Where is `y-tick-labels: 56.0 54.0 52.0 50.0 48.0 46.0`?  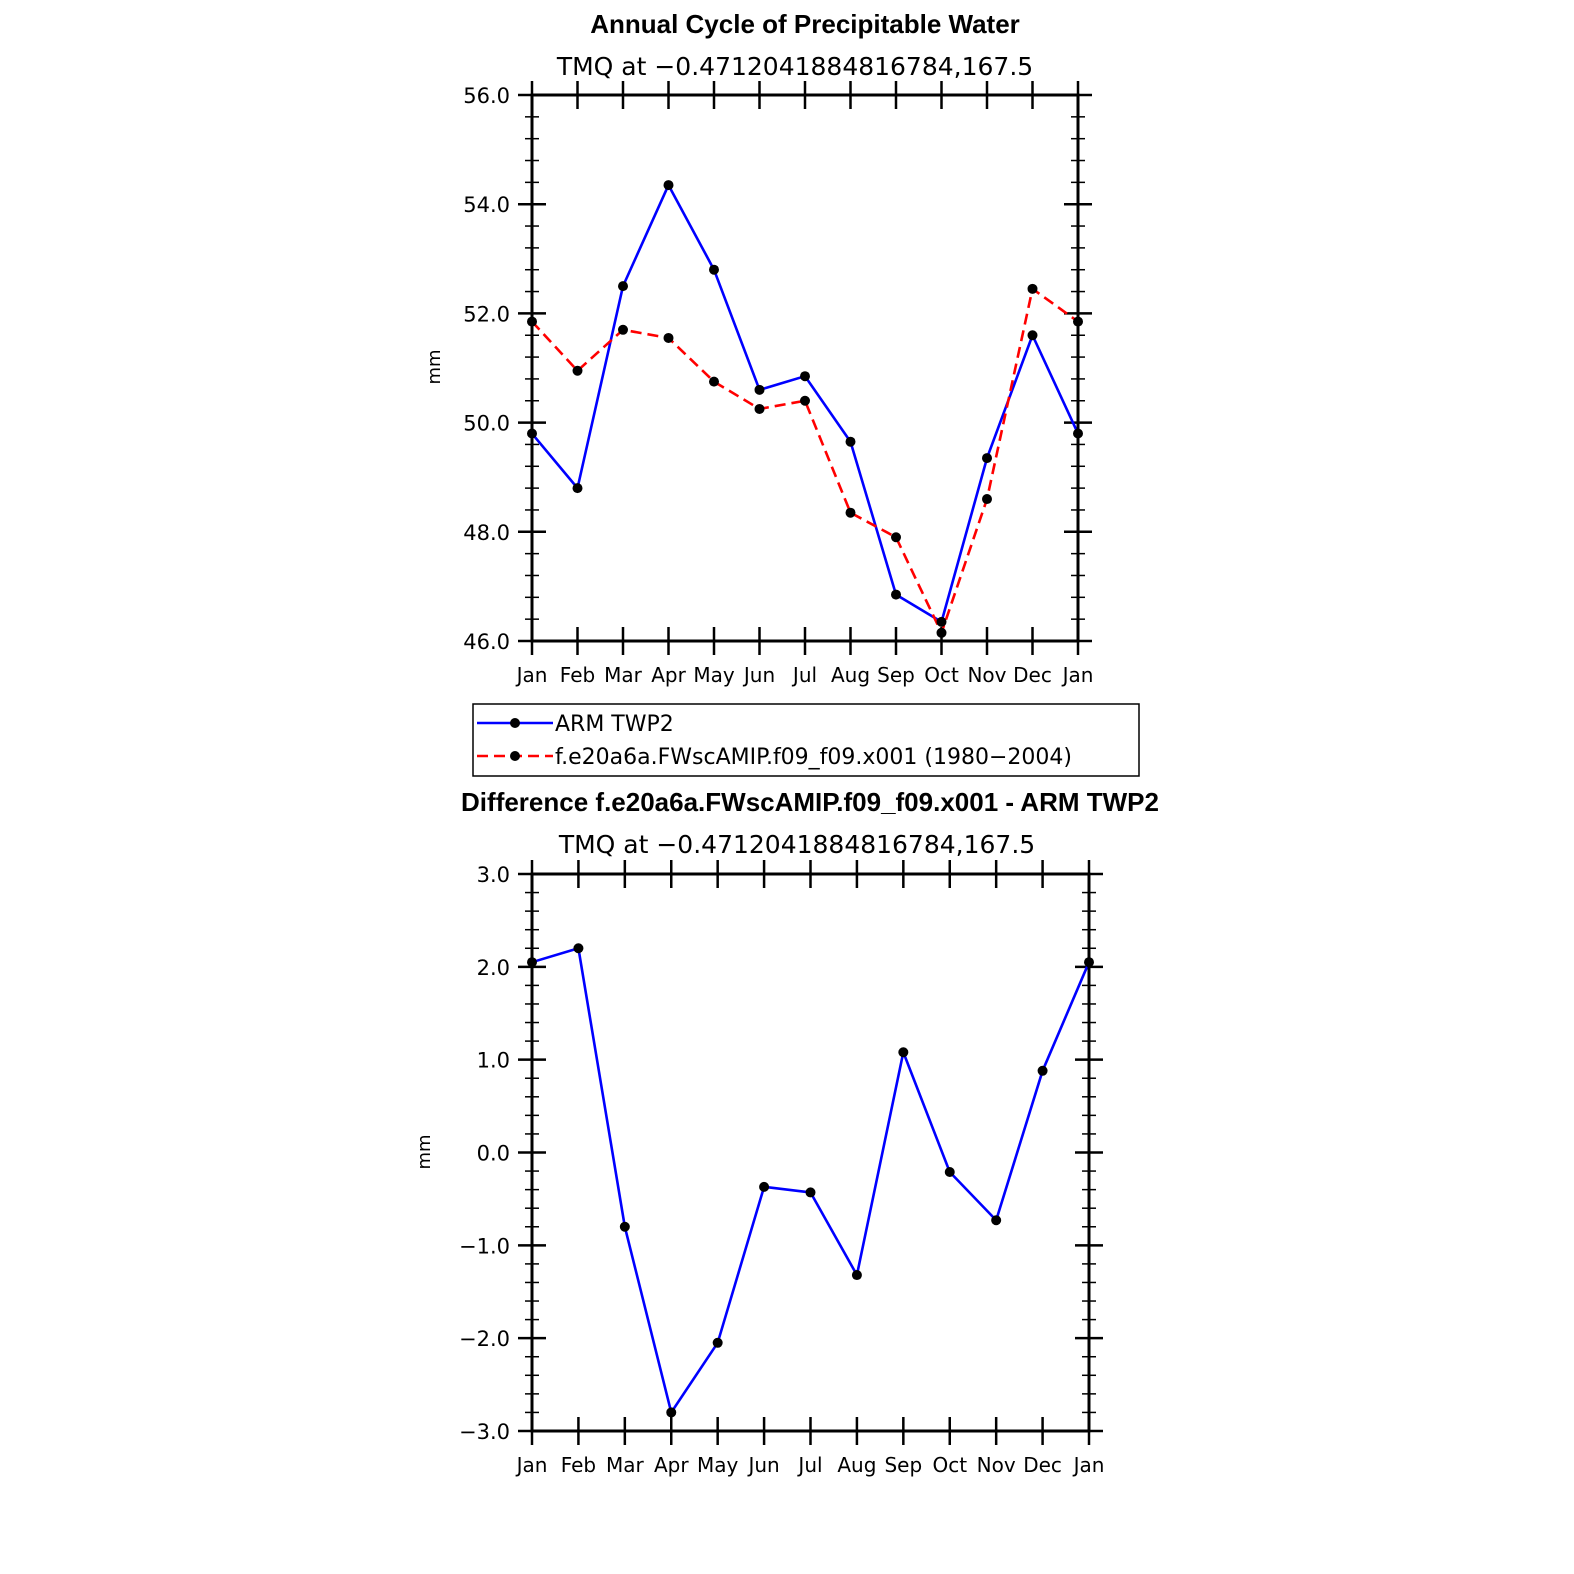 y-tick-labels: 56.0 54.0 52.0 50.0 48.0 46.0 is located at coordinates (486, 369).